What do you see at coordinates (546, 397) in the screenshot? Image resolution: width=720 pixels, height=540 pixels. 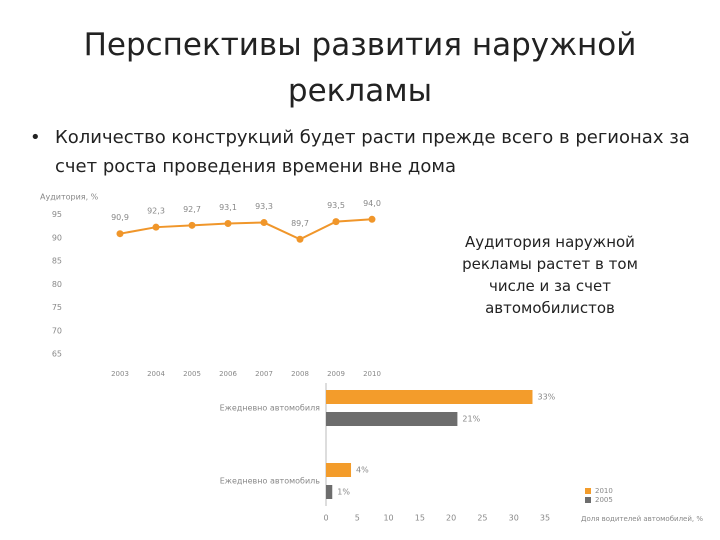 I see `value-label: 33%` at bounding box center [546, 397].